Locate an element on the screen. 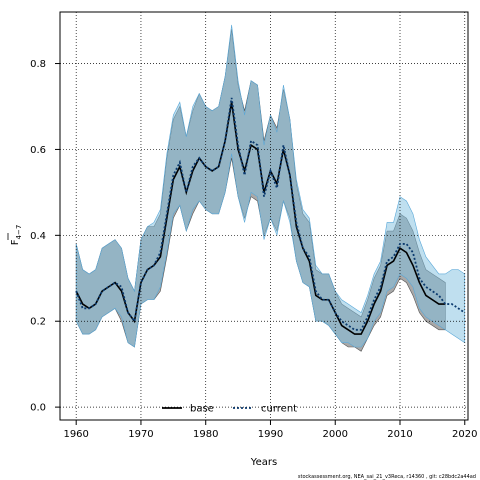 The width and height of the screenshot is (480, 480). x-tick-label: 2020 is located at coordinates (464, 434).